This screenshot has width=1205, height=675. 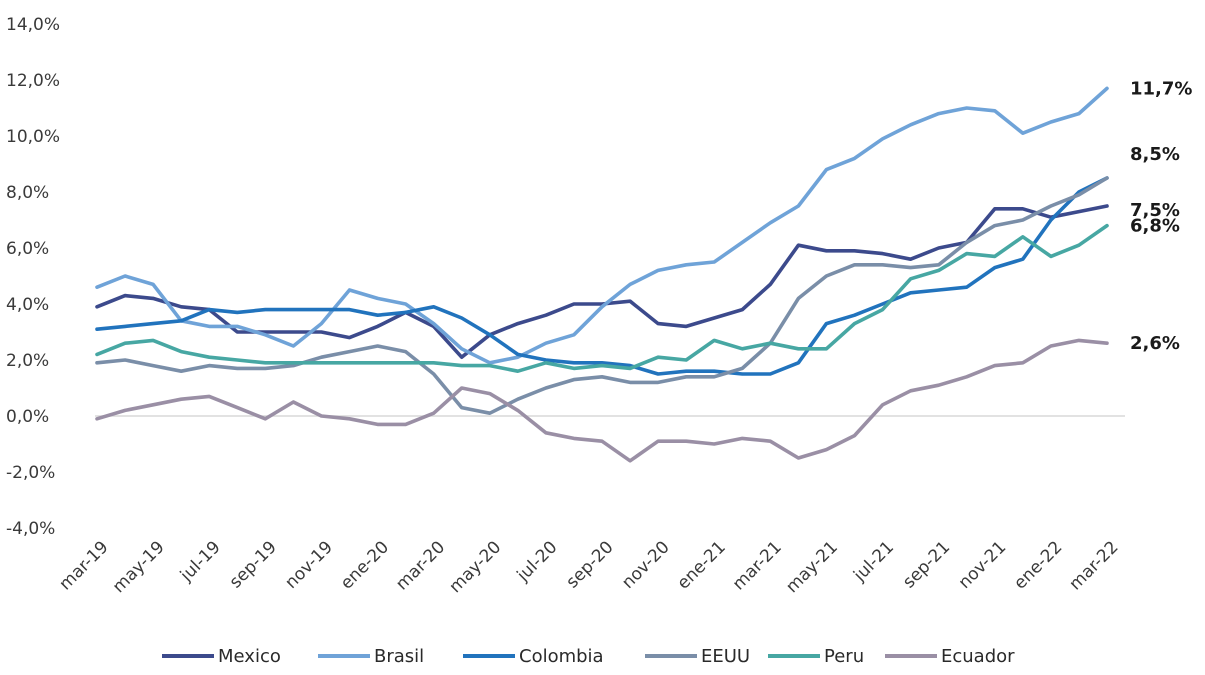 I want to click on x-tick-label: ene-20, so click(x=365, y=565).